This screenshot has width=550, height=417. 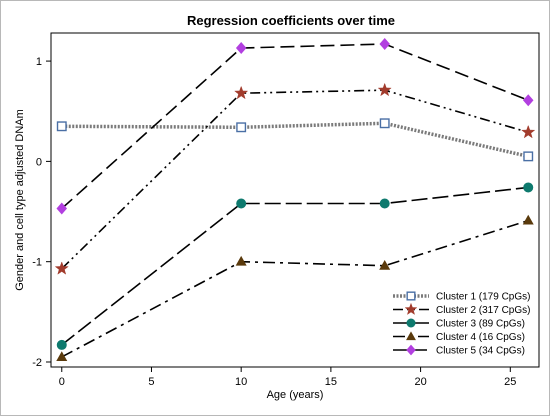 What do you see at coordinates (291, 20) in the screenshot?
I see `chart-title: Regression coefficients over time` at bounding box center [291, 20].